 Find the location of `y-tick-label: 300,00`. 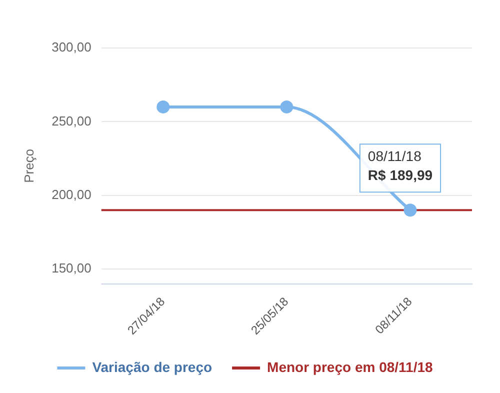

y-tick-label: 300,00 is located at coordinates (72, 47).